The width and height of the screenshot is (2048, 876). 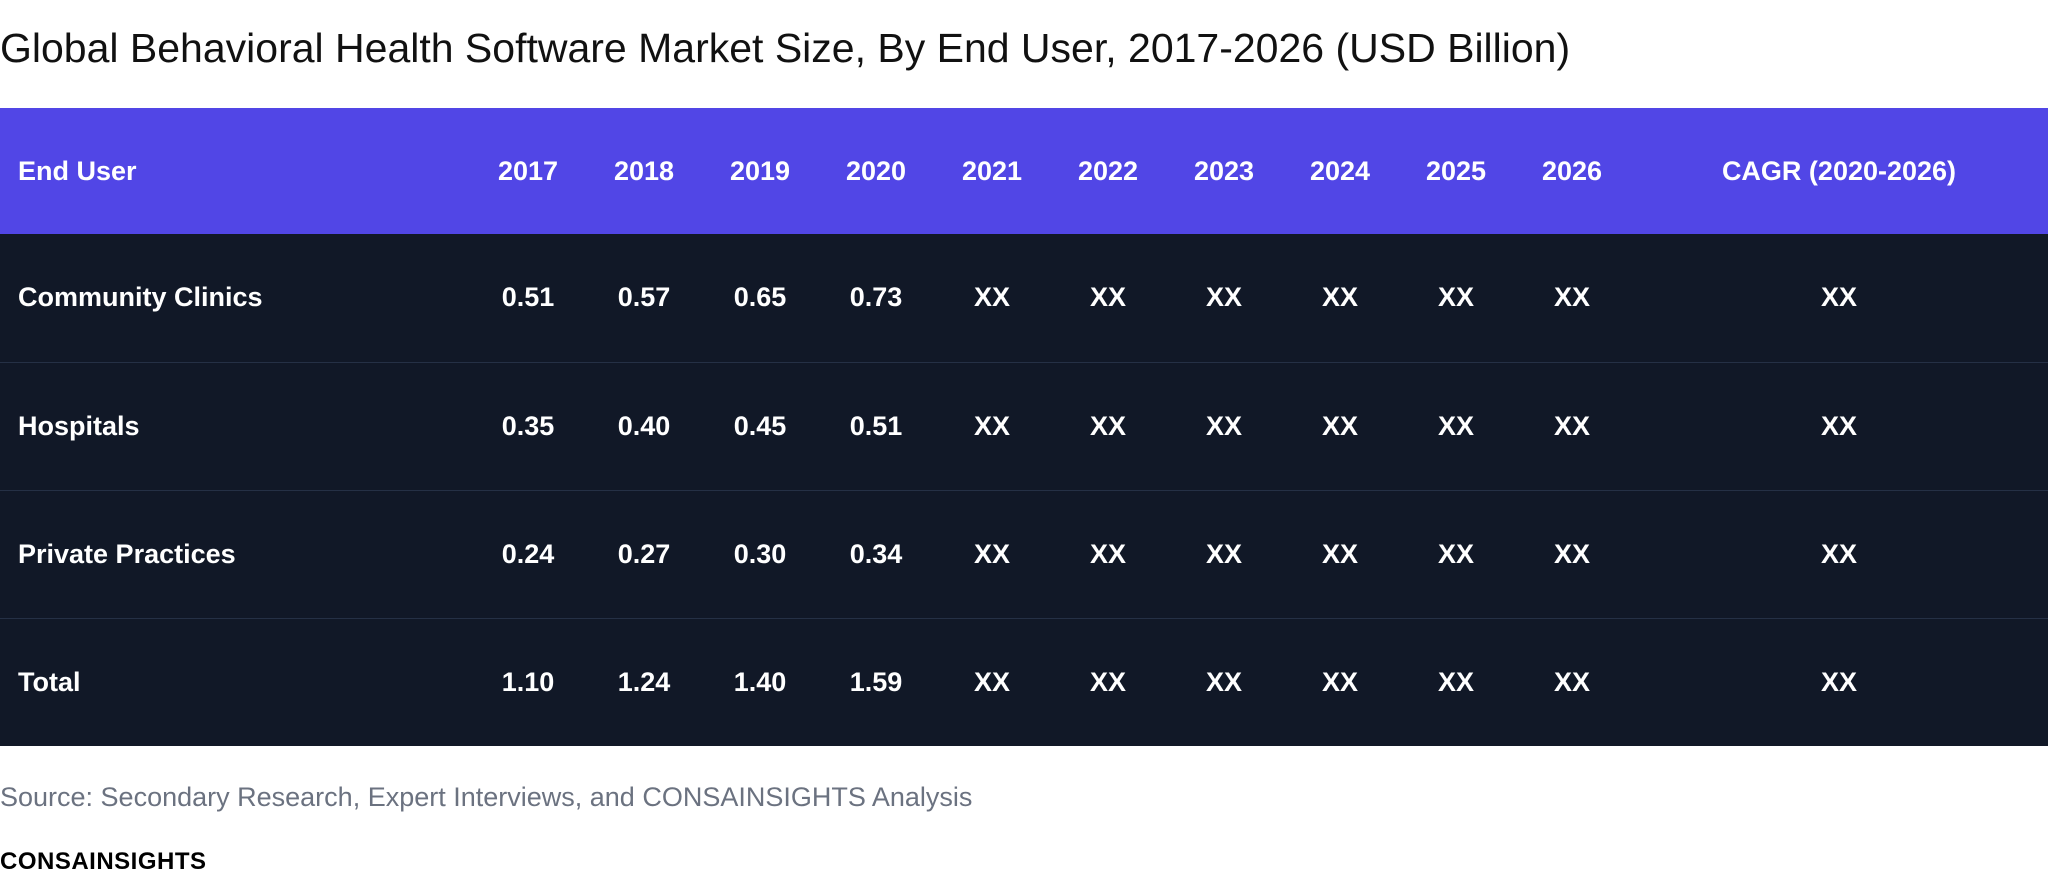 I want to click on table-cell: 1.24, so click(x=644, y=681).